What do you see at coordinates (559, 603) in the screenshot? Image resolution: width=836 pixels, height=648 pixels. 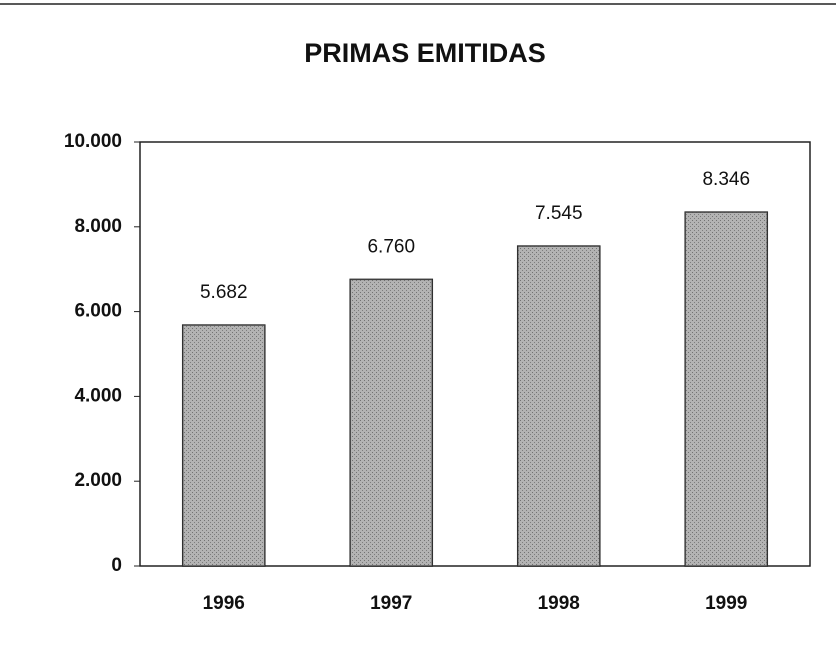 I see `x-tick-label: 1998` at bounding box center [559, 603].